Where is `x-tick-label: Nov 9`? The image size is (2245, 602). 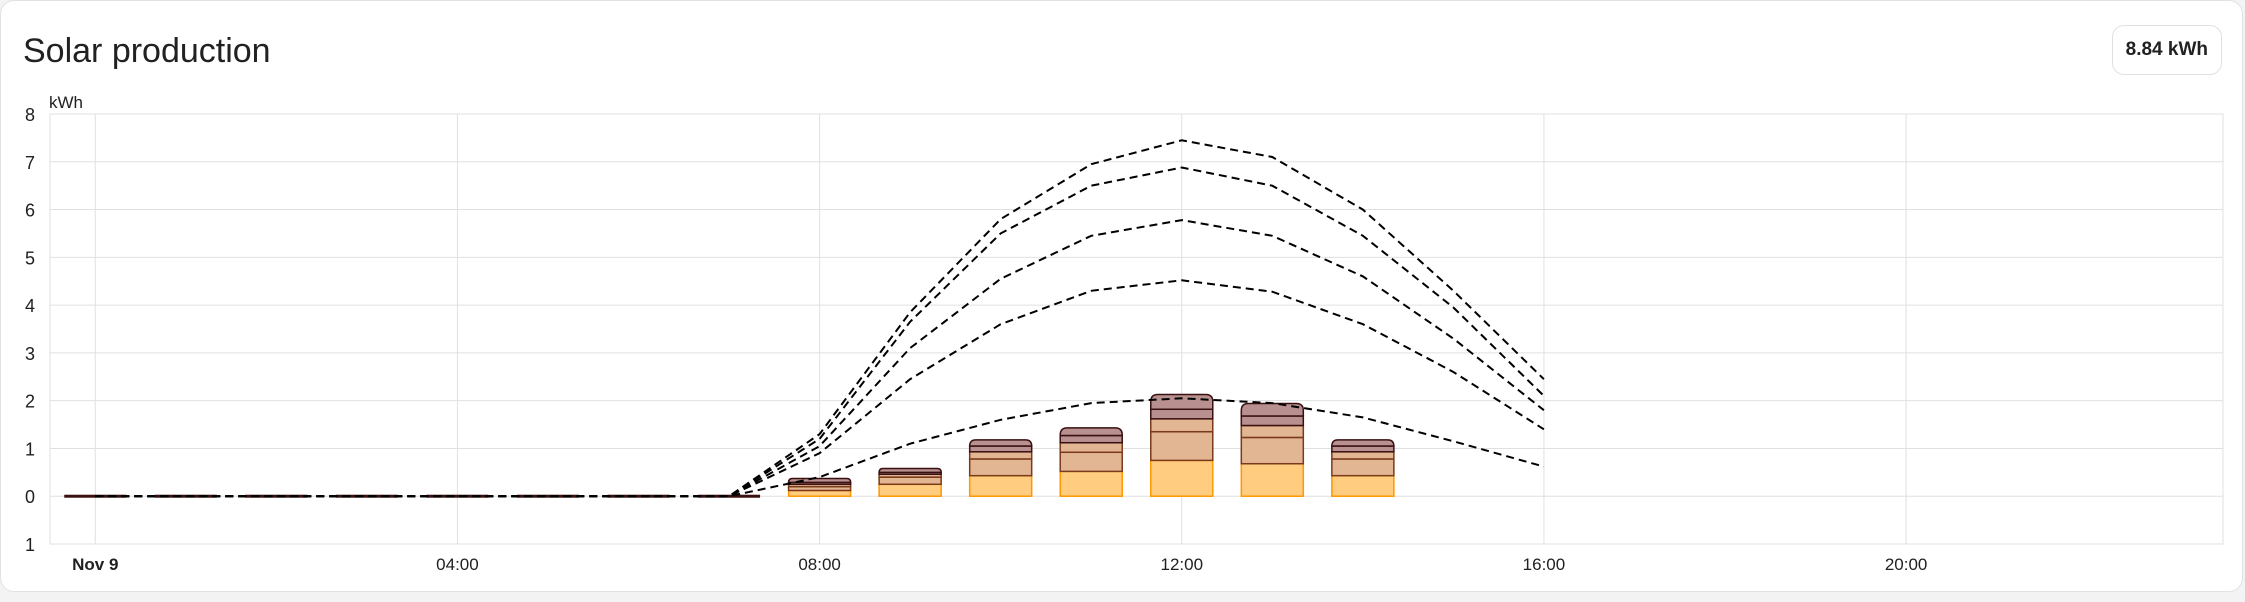
x-tick-label: Nov 9 is located at coordinates (95, 564).